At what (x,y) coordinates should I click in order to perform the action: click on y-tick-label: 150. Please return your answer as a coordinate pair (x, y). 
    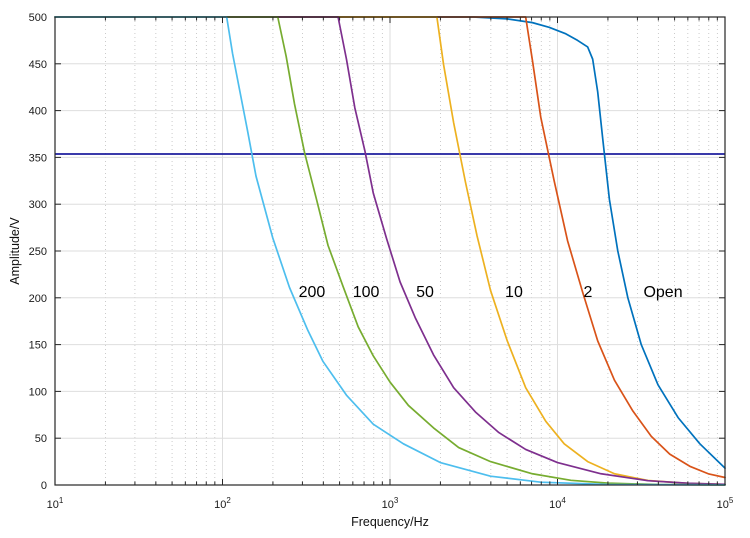
    Looking at the image, I should click on (38, 346).